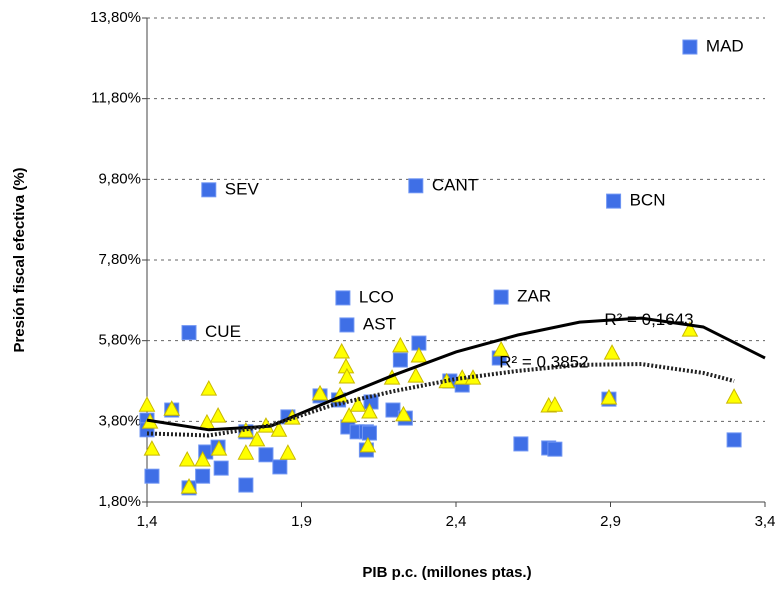 The image size is (775, 590). Describe the element at coordinates (543, 361) in the screenshot. I see `trendline-label: R² = 0,3852` at that location.